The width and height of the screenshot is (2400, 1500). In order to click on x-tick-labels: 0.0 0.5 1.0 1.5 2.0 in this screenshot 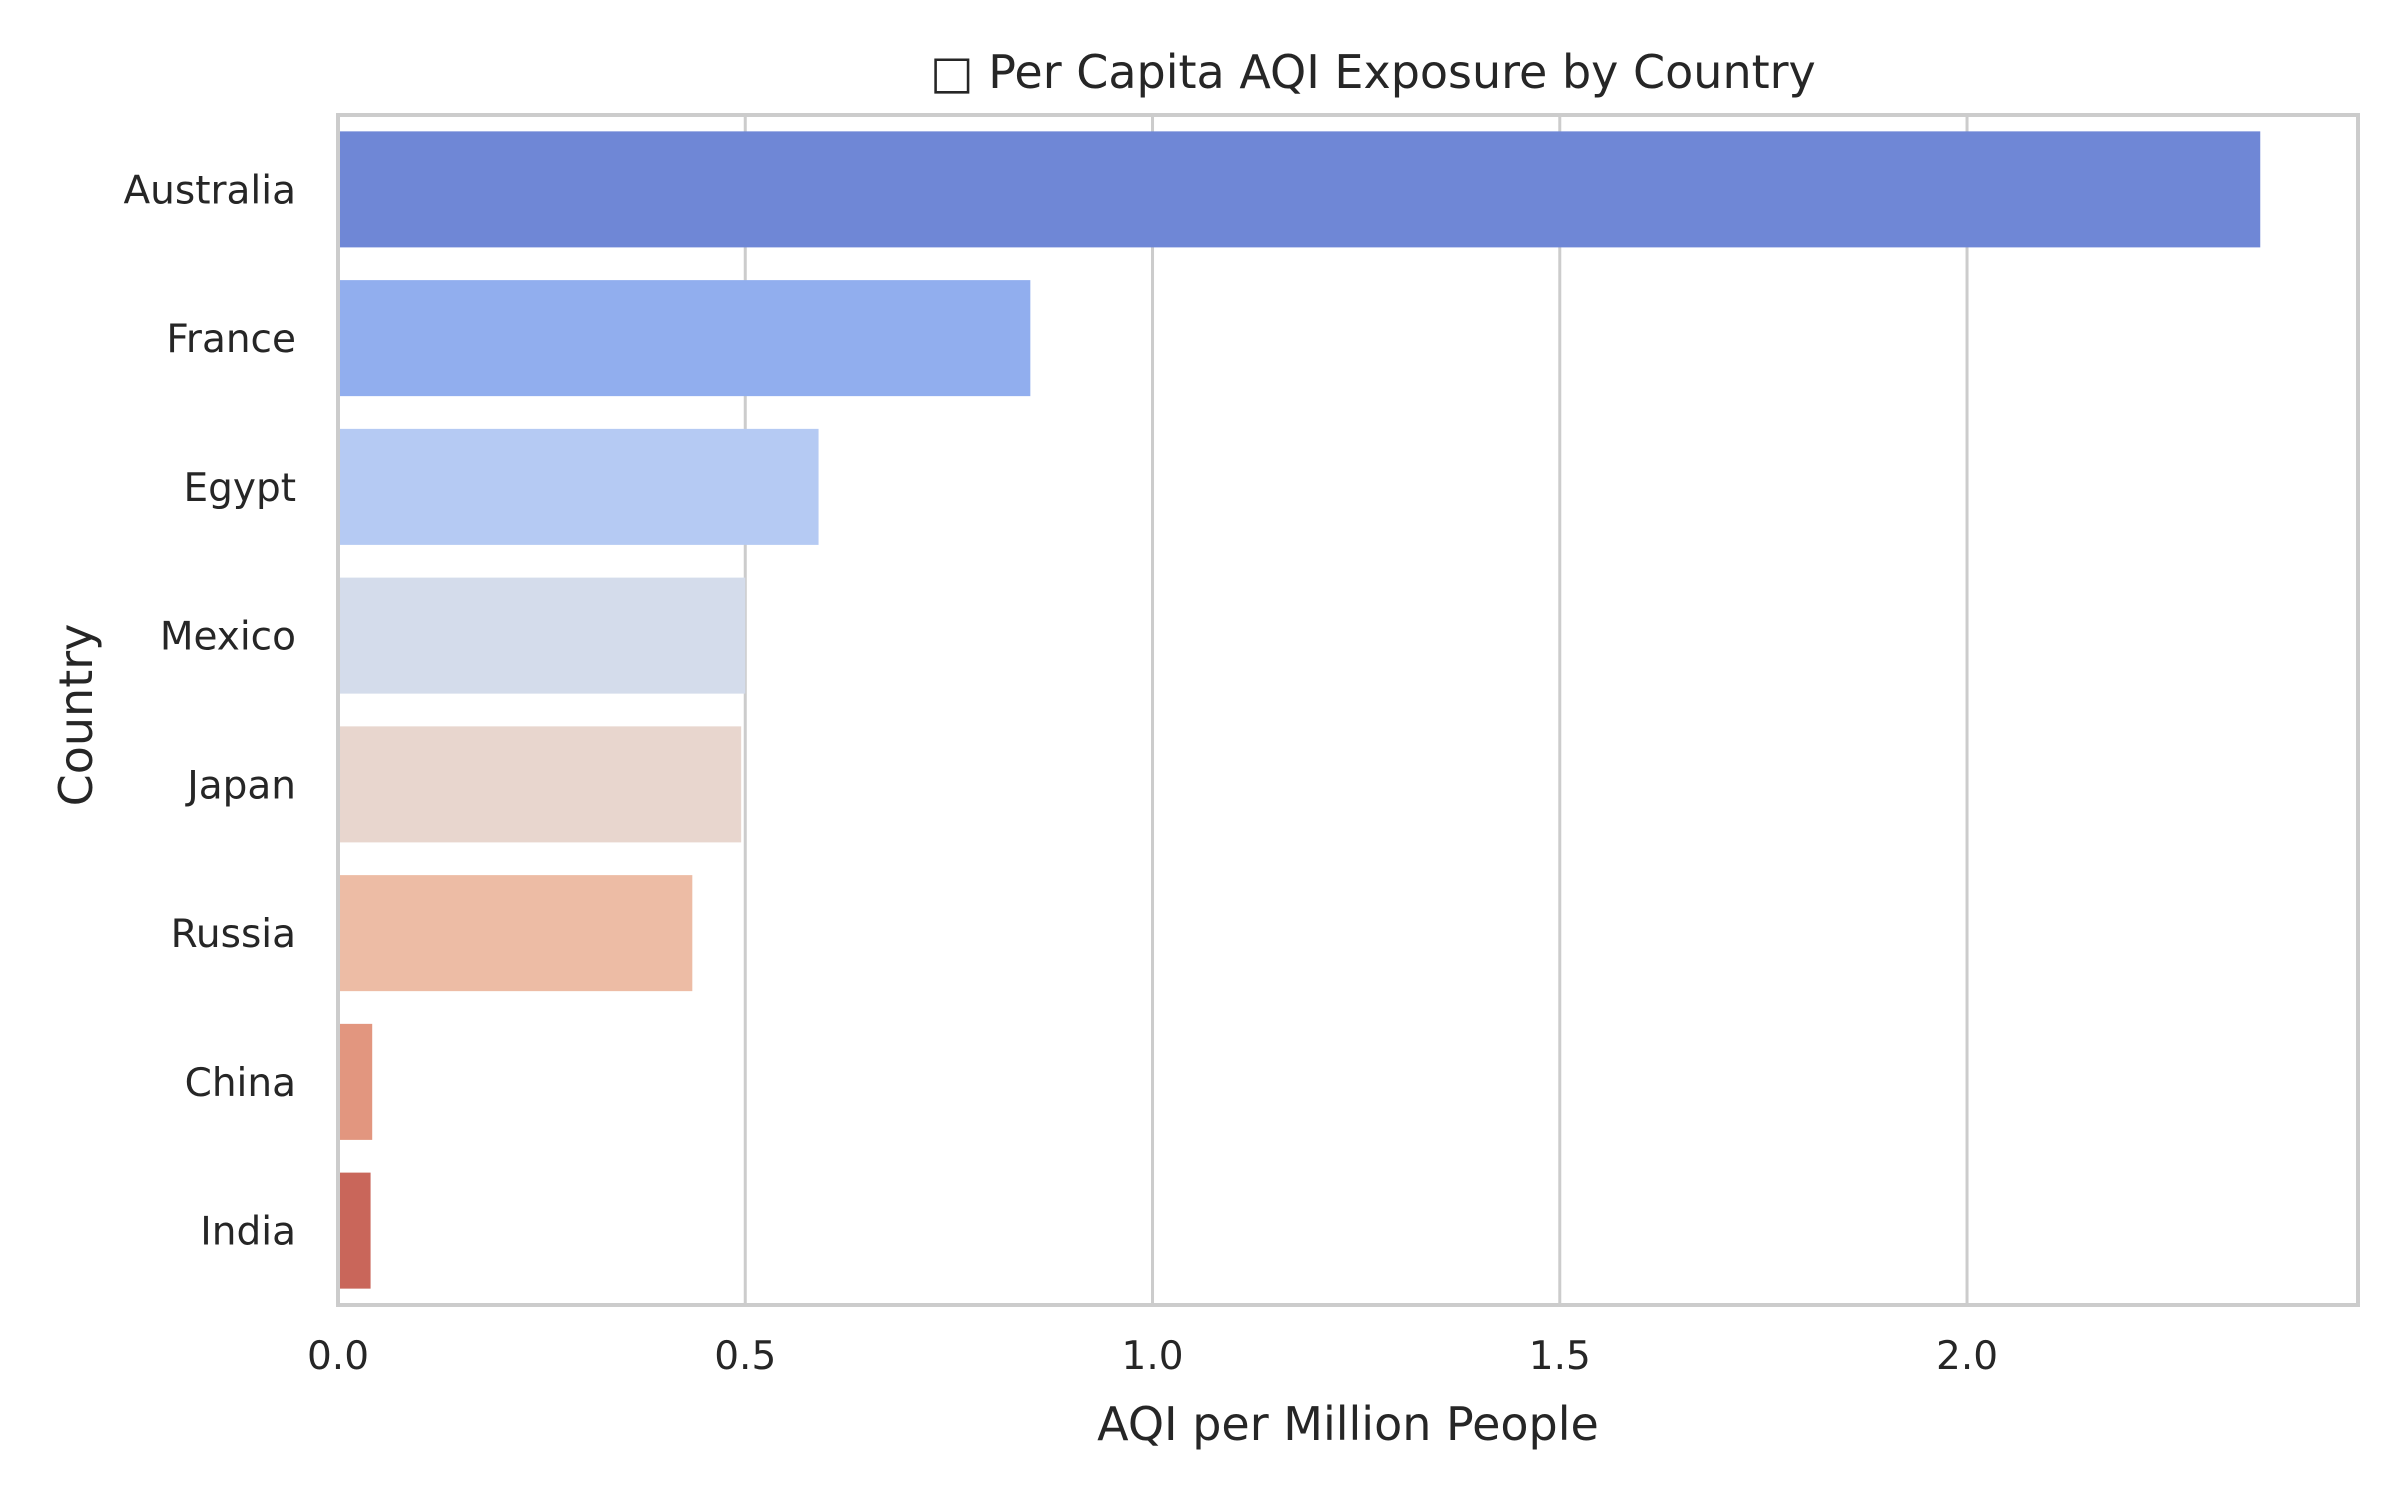, I will do `click(1152, 1356)`.